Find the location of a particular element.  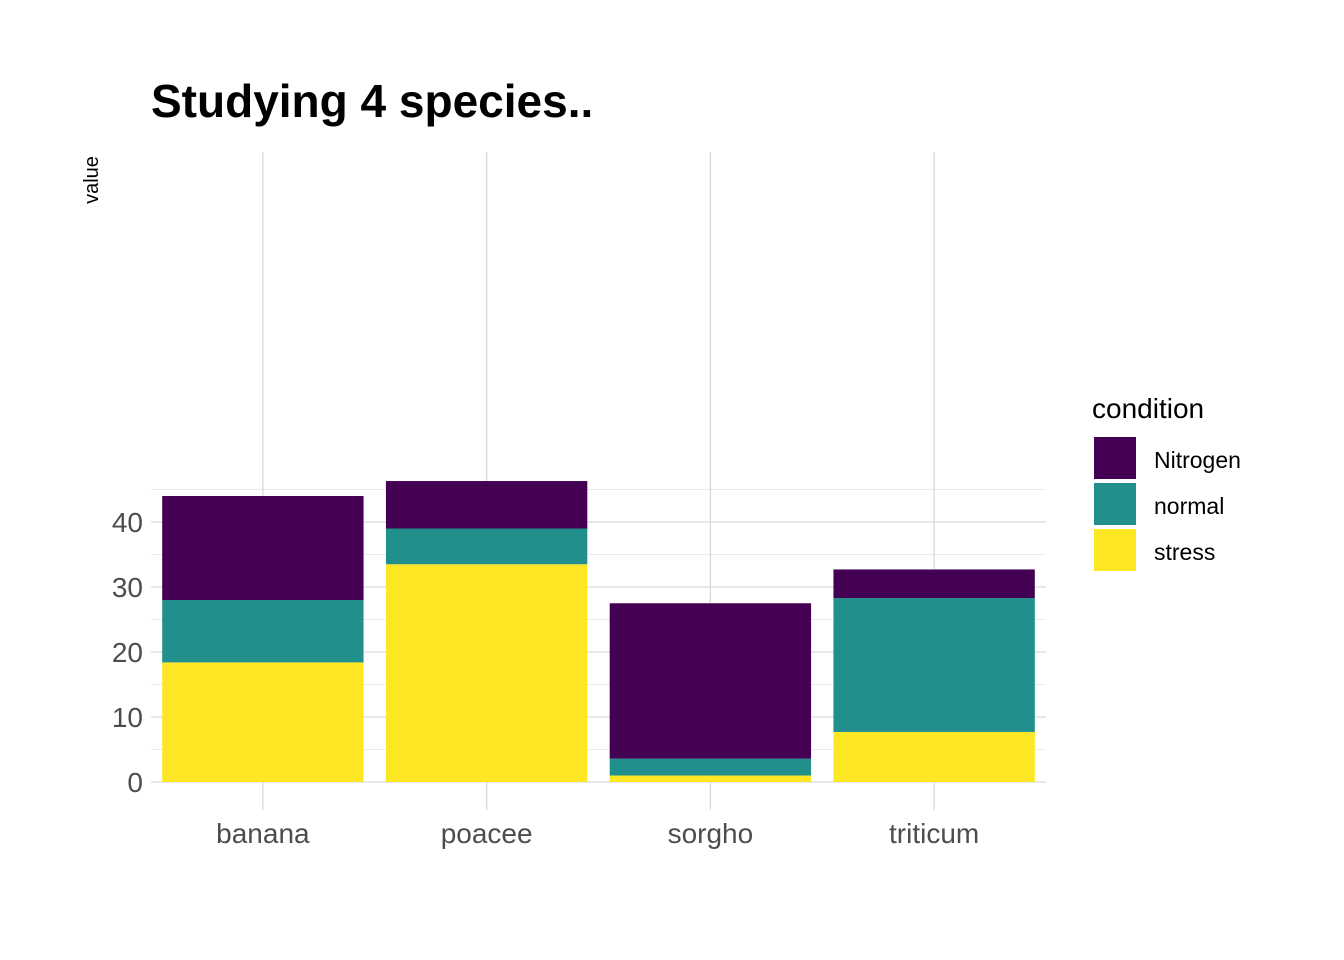

bar-sorgho-nitrogen is located at coordinates (710, 681).